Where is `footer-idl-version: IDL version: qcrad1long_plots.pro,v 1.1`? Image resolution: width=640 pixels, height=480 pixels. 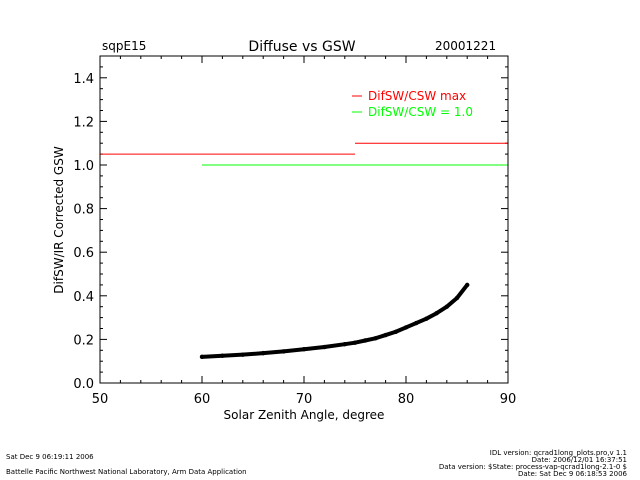
footer-idl-version: IDL version: qcrad1long_plots.pro,v 1.1 is located at coordinates (558, 453).